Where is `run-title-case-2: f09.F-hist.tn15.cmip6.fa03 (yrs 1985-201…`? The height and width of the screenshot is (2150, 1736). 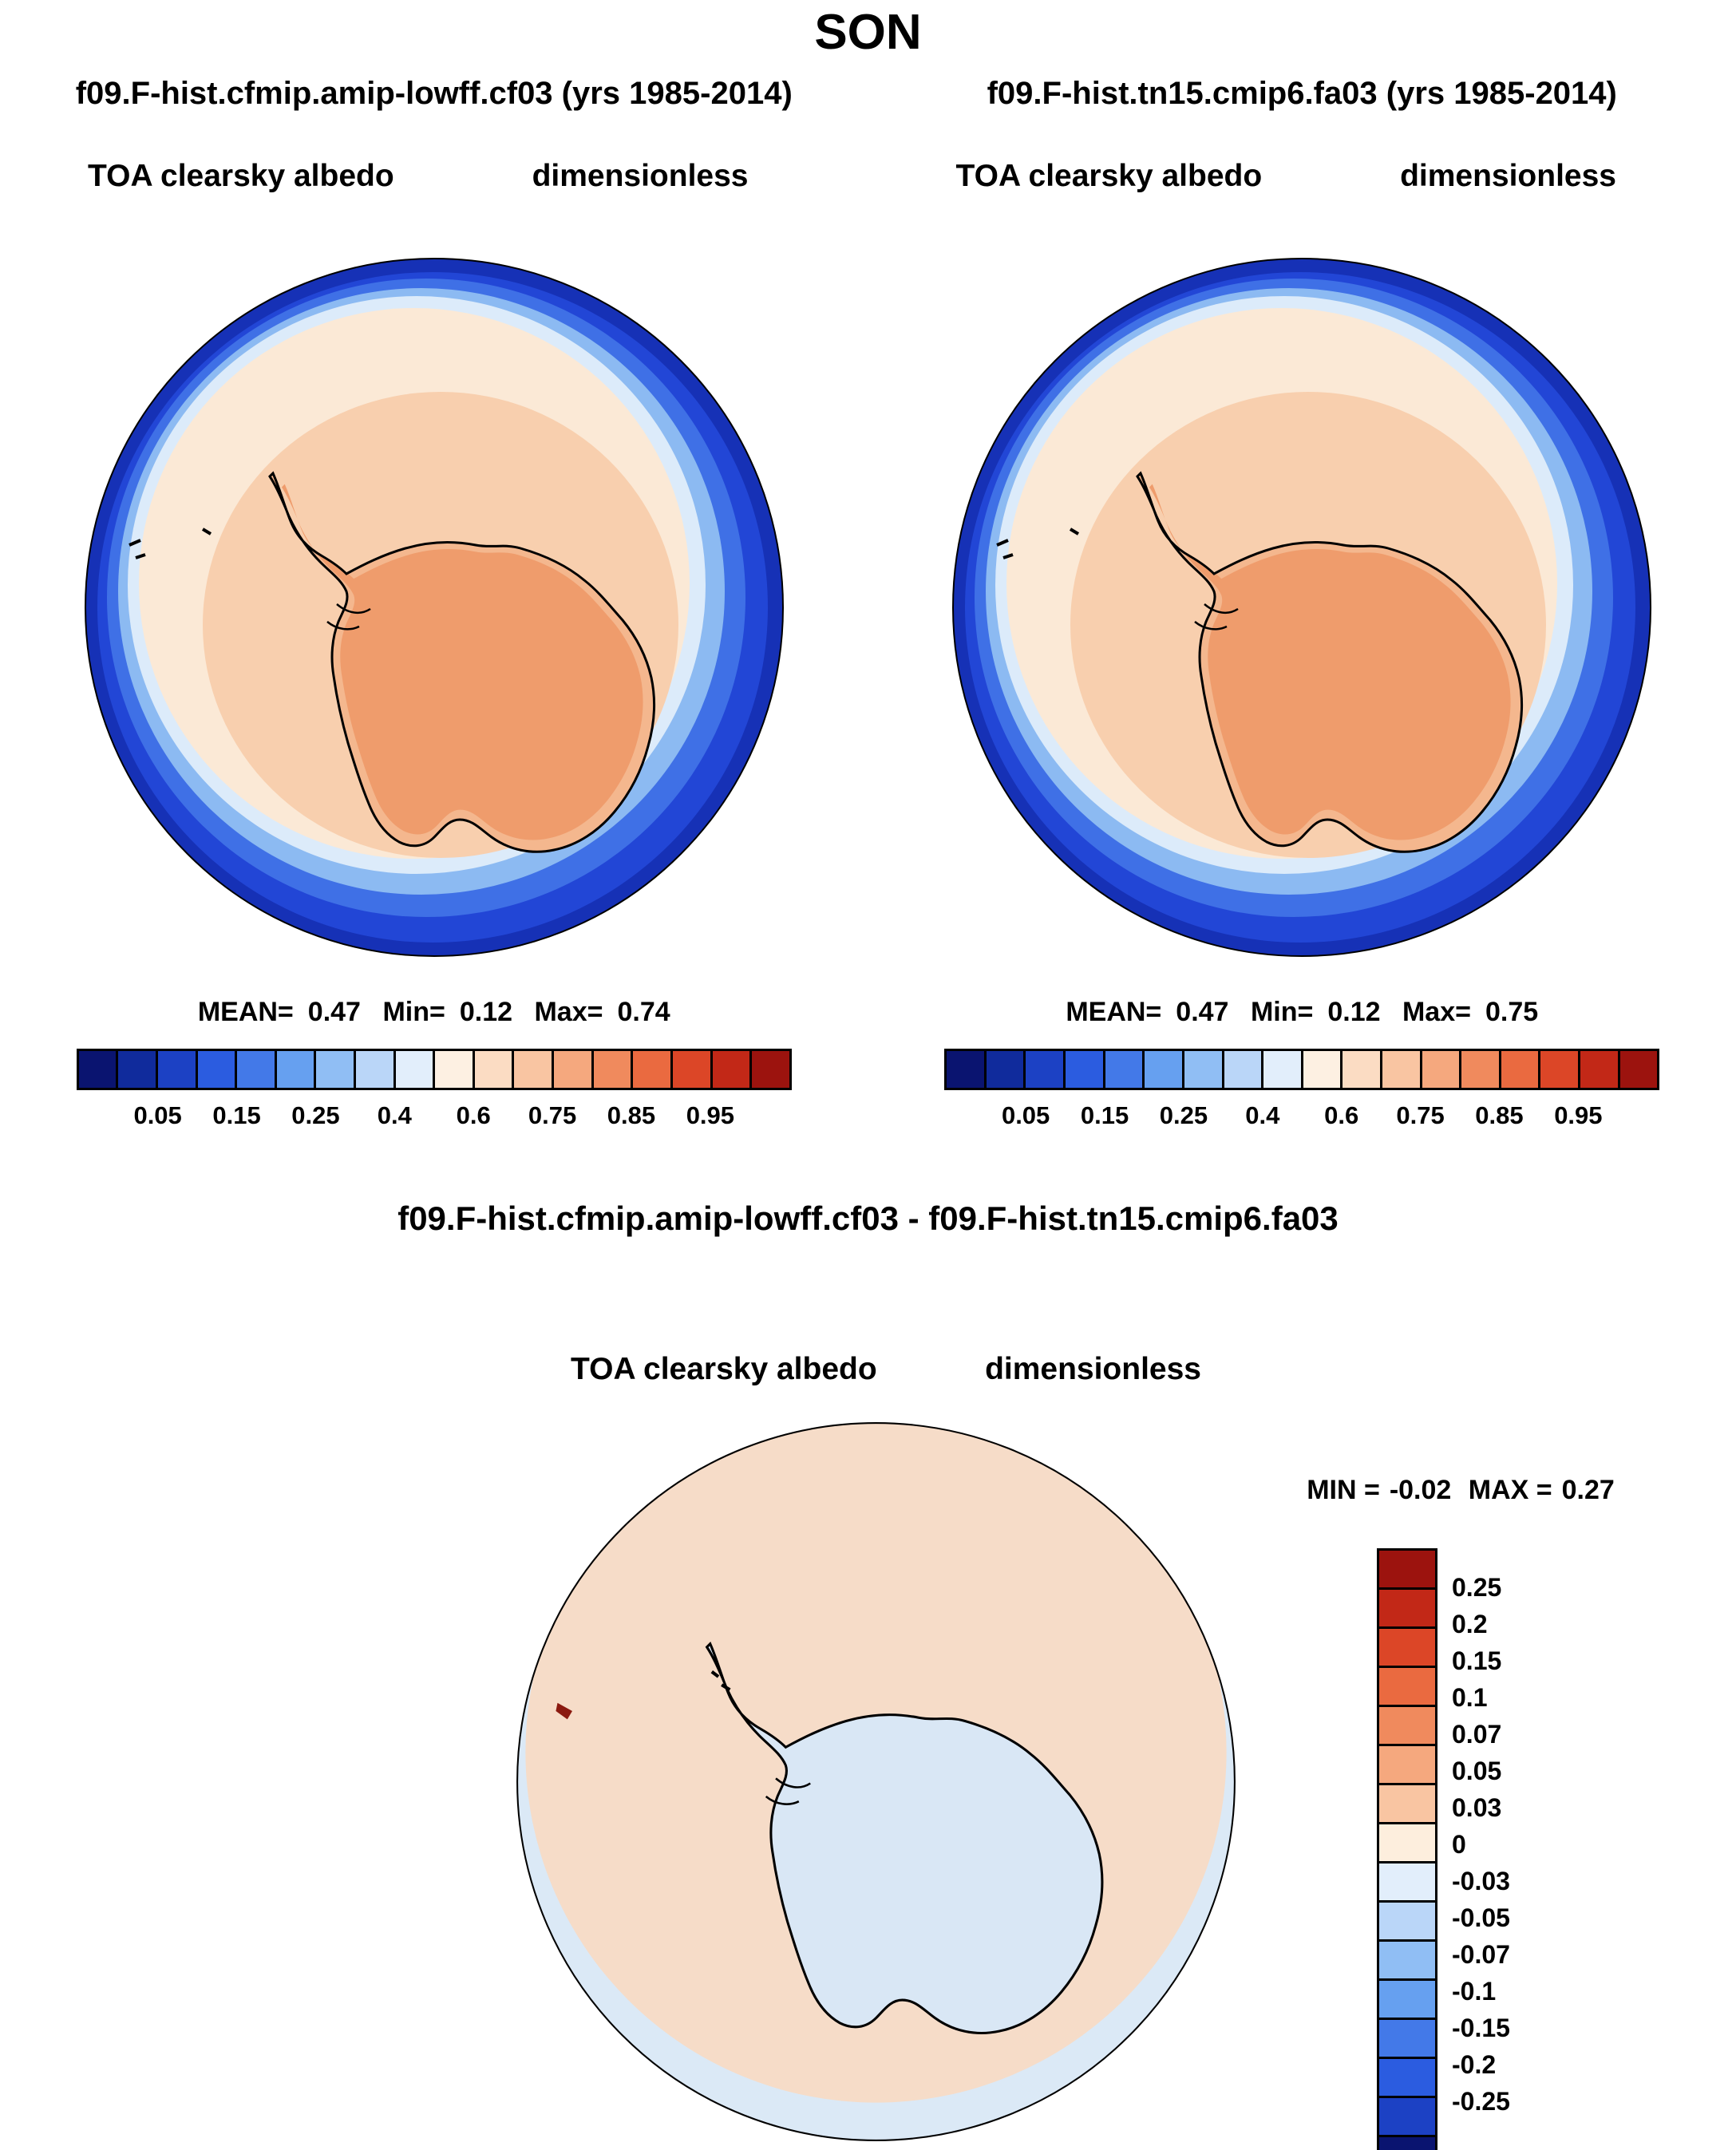
run-title-case-2: f09.F-hist.tn15.cmip6.fa03 (yrs 1985-201… is located at coordinates (1302, 94).